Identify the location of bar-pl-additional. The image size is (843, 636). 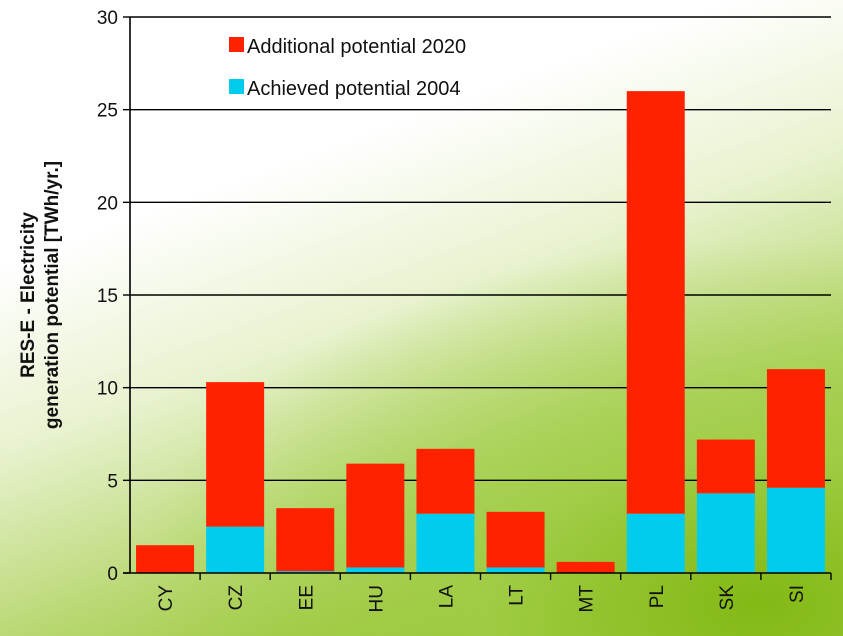
(655, 302).